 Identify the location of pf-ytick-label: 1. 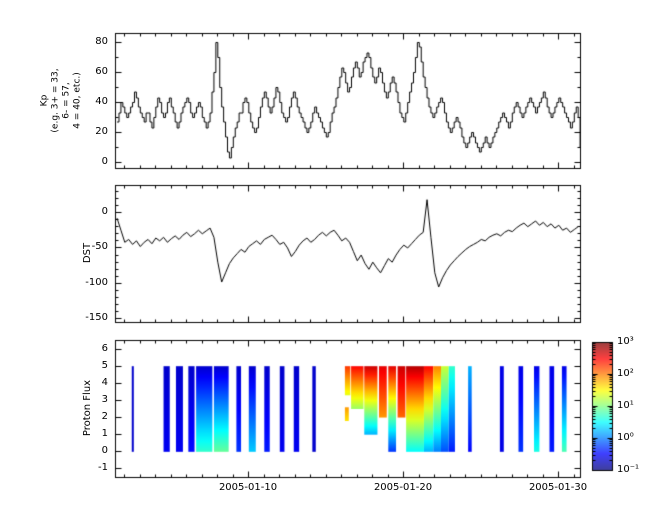
(104, 433).